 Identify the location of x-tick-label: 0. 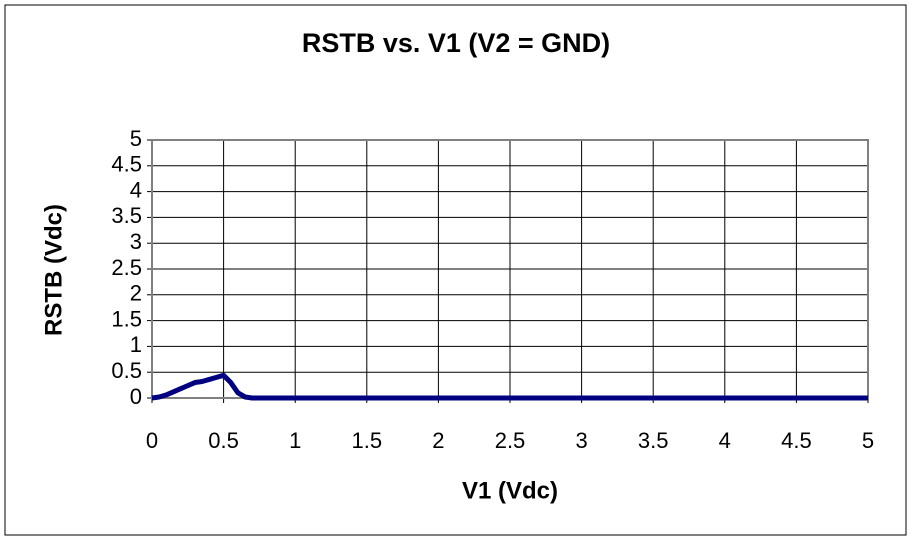
(152, 440).